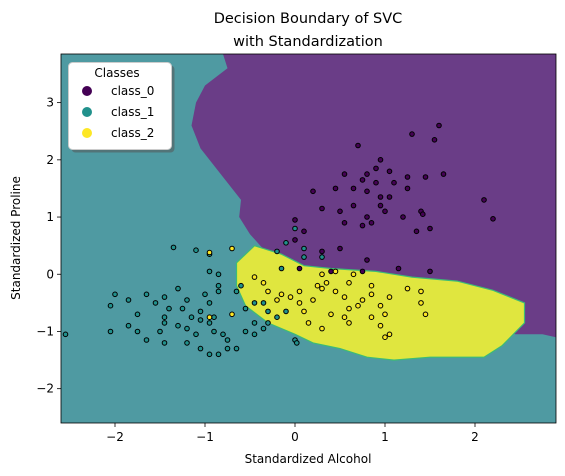 Image resolution: width=565 pixels, height=476 pixels. I want to click on x-tick-label: 0, so click(295, 437).